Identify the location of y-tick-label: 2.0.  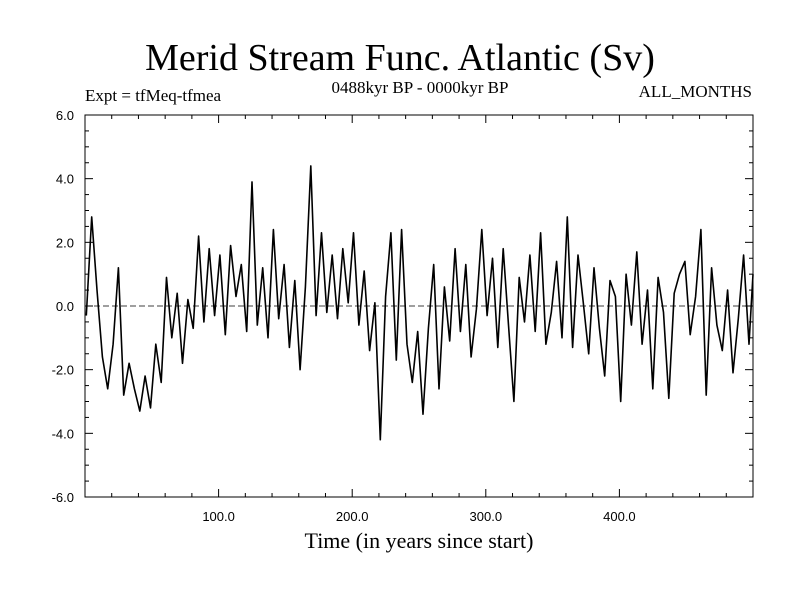
(65, 242).